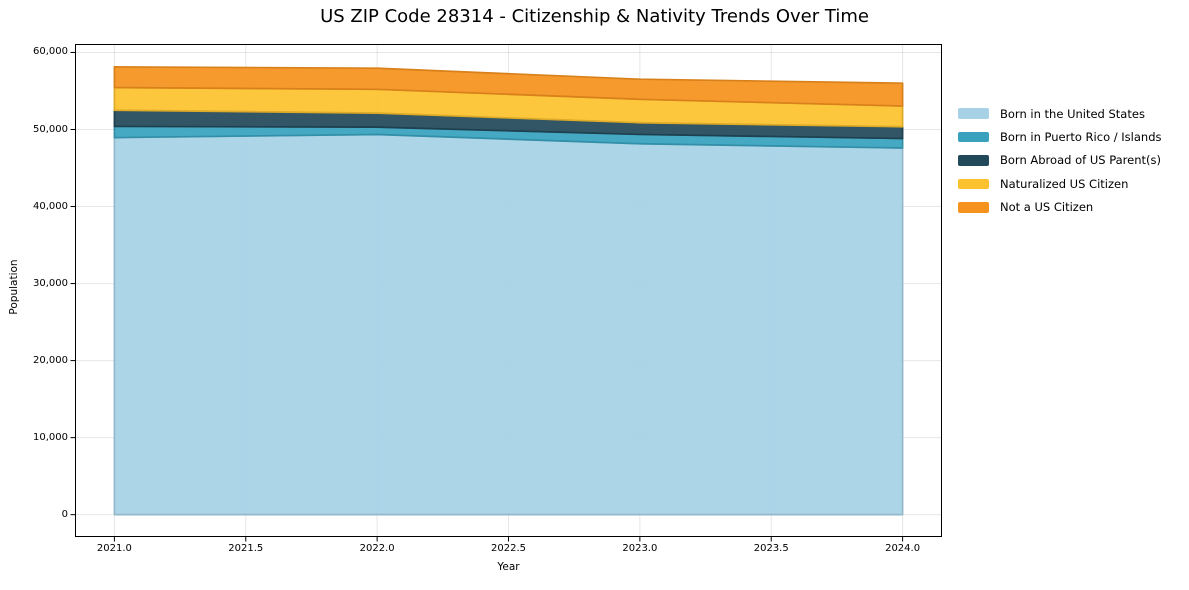  What do you see at coordinates (246, 548) in the screenshot?
I see `x-tick-label: 2021.5` at bounding box center [246, 548].